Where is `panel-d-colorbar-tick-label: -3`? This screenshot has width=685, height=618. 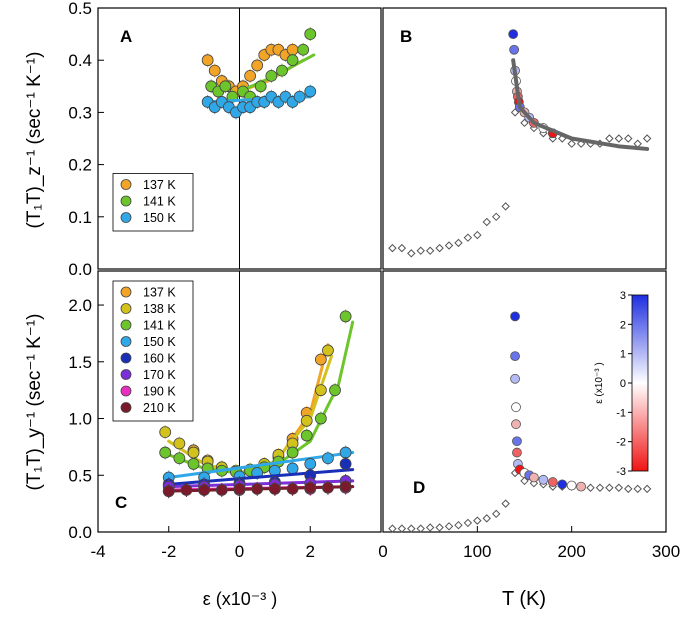 panel-d-colorbar-tick-label: -3 is located at coordinates (621, 472).